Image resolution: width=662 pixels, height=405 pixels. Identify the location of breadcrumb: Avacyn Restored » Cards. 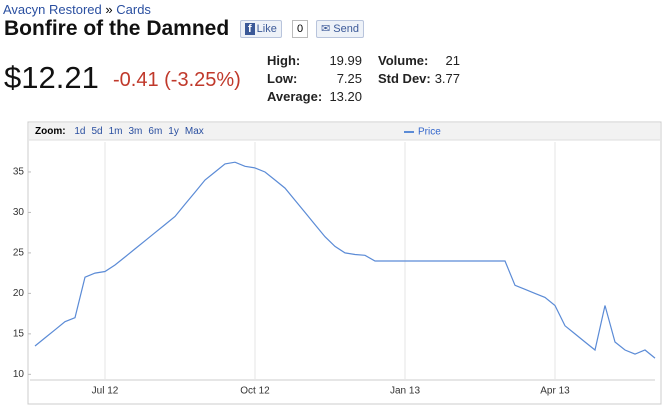
(77, 9).